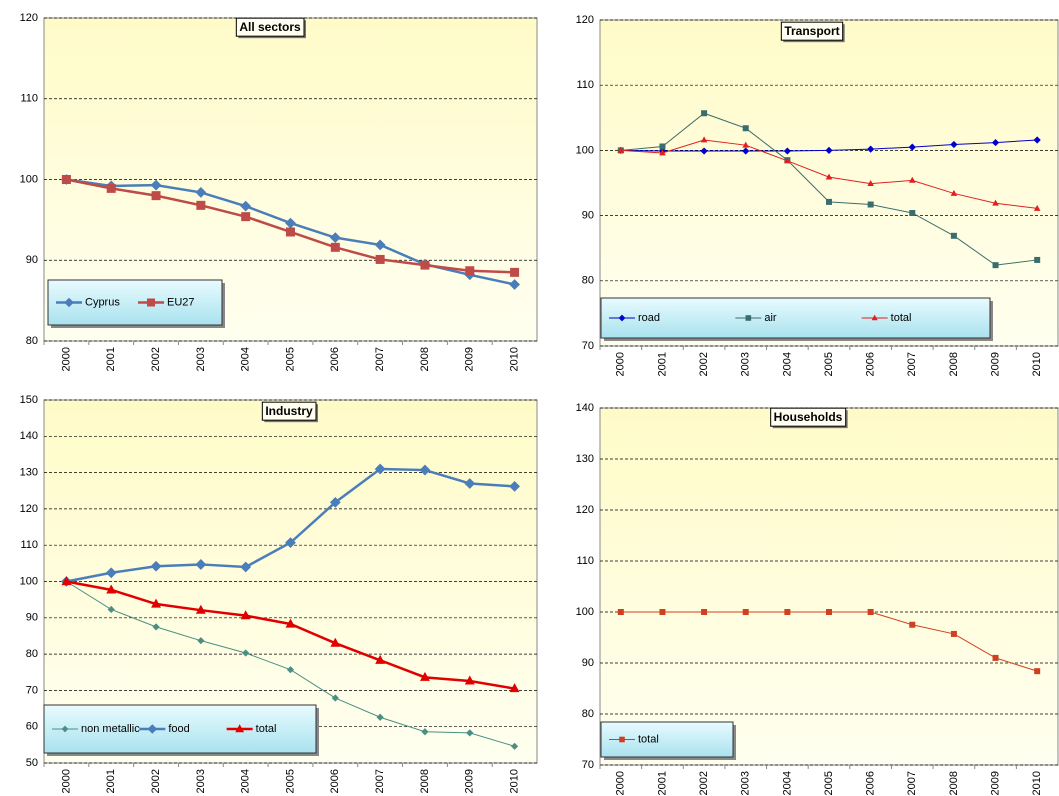 Image resolution: width=1059 pixels, height=796 pixels. What do you see at coordinates (156, 359) in the screenshot?
I see `x-tick-label: 2002` at bounding box center [156, 359].